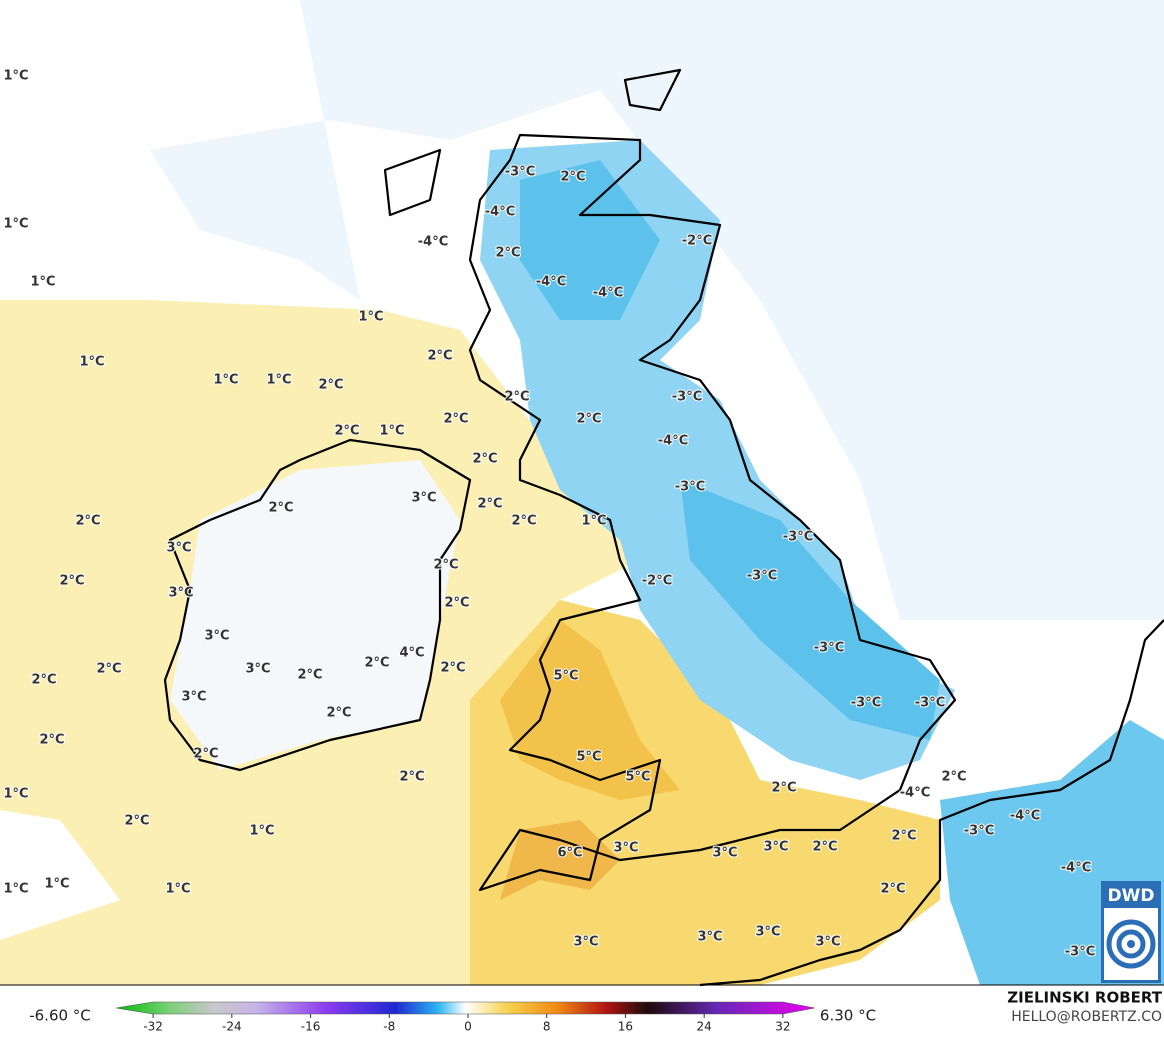 The width and height of the screenshot is (1164, 1039). What do you see at coordinates (468, 1027) in the screenshot?
I see `colorbar-tick-label: 0` at bounding box center [468, 1027].